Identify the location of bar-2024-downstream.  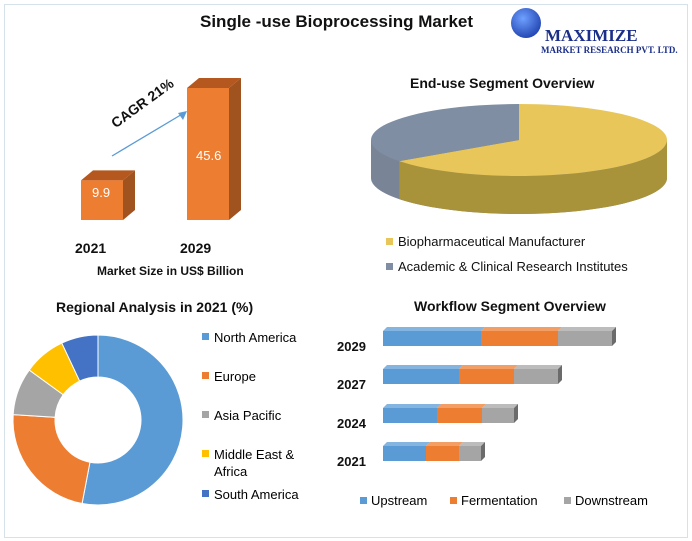
(498, 415).